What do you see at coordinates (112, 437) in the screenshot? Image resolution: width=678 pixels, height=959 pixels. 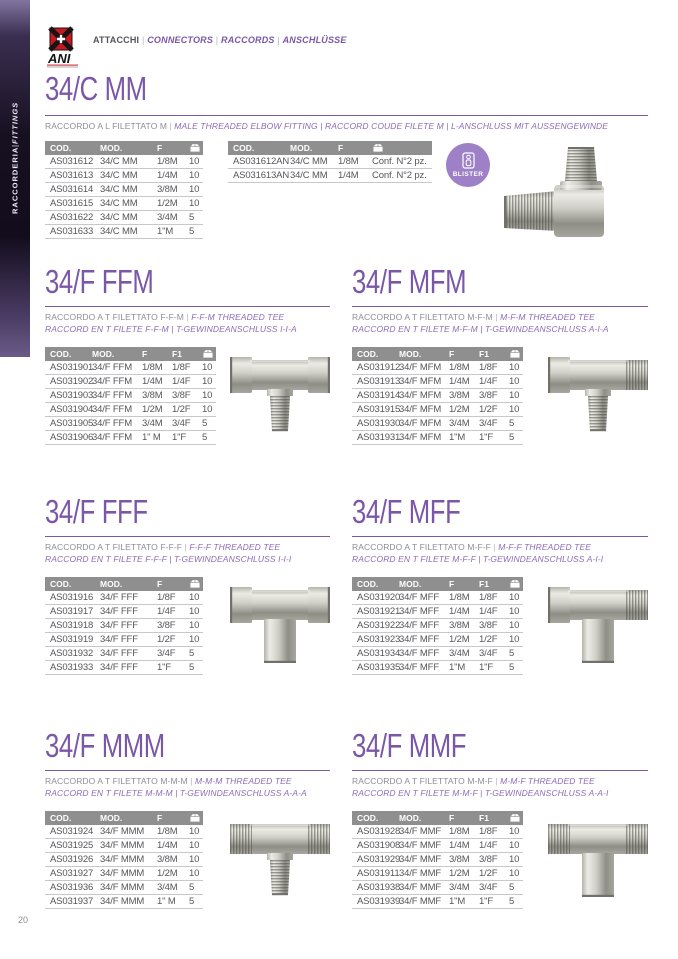 I see `table-cell: 34/F FFM` at bounding box center [112, 437].